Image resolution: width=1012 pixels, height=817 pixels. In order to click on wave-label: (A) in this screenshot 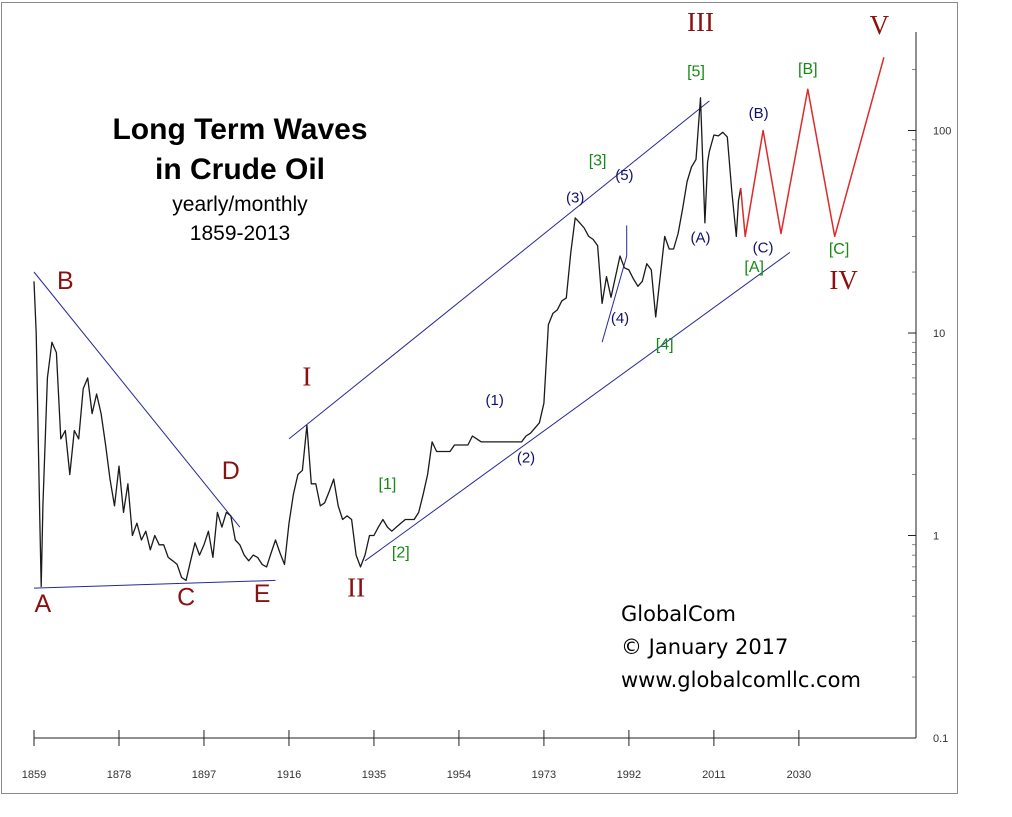, I will do `click(701, 238)`.